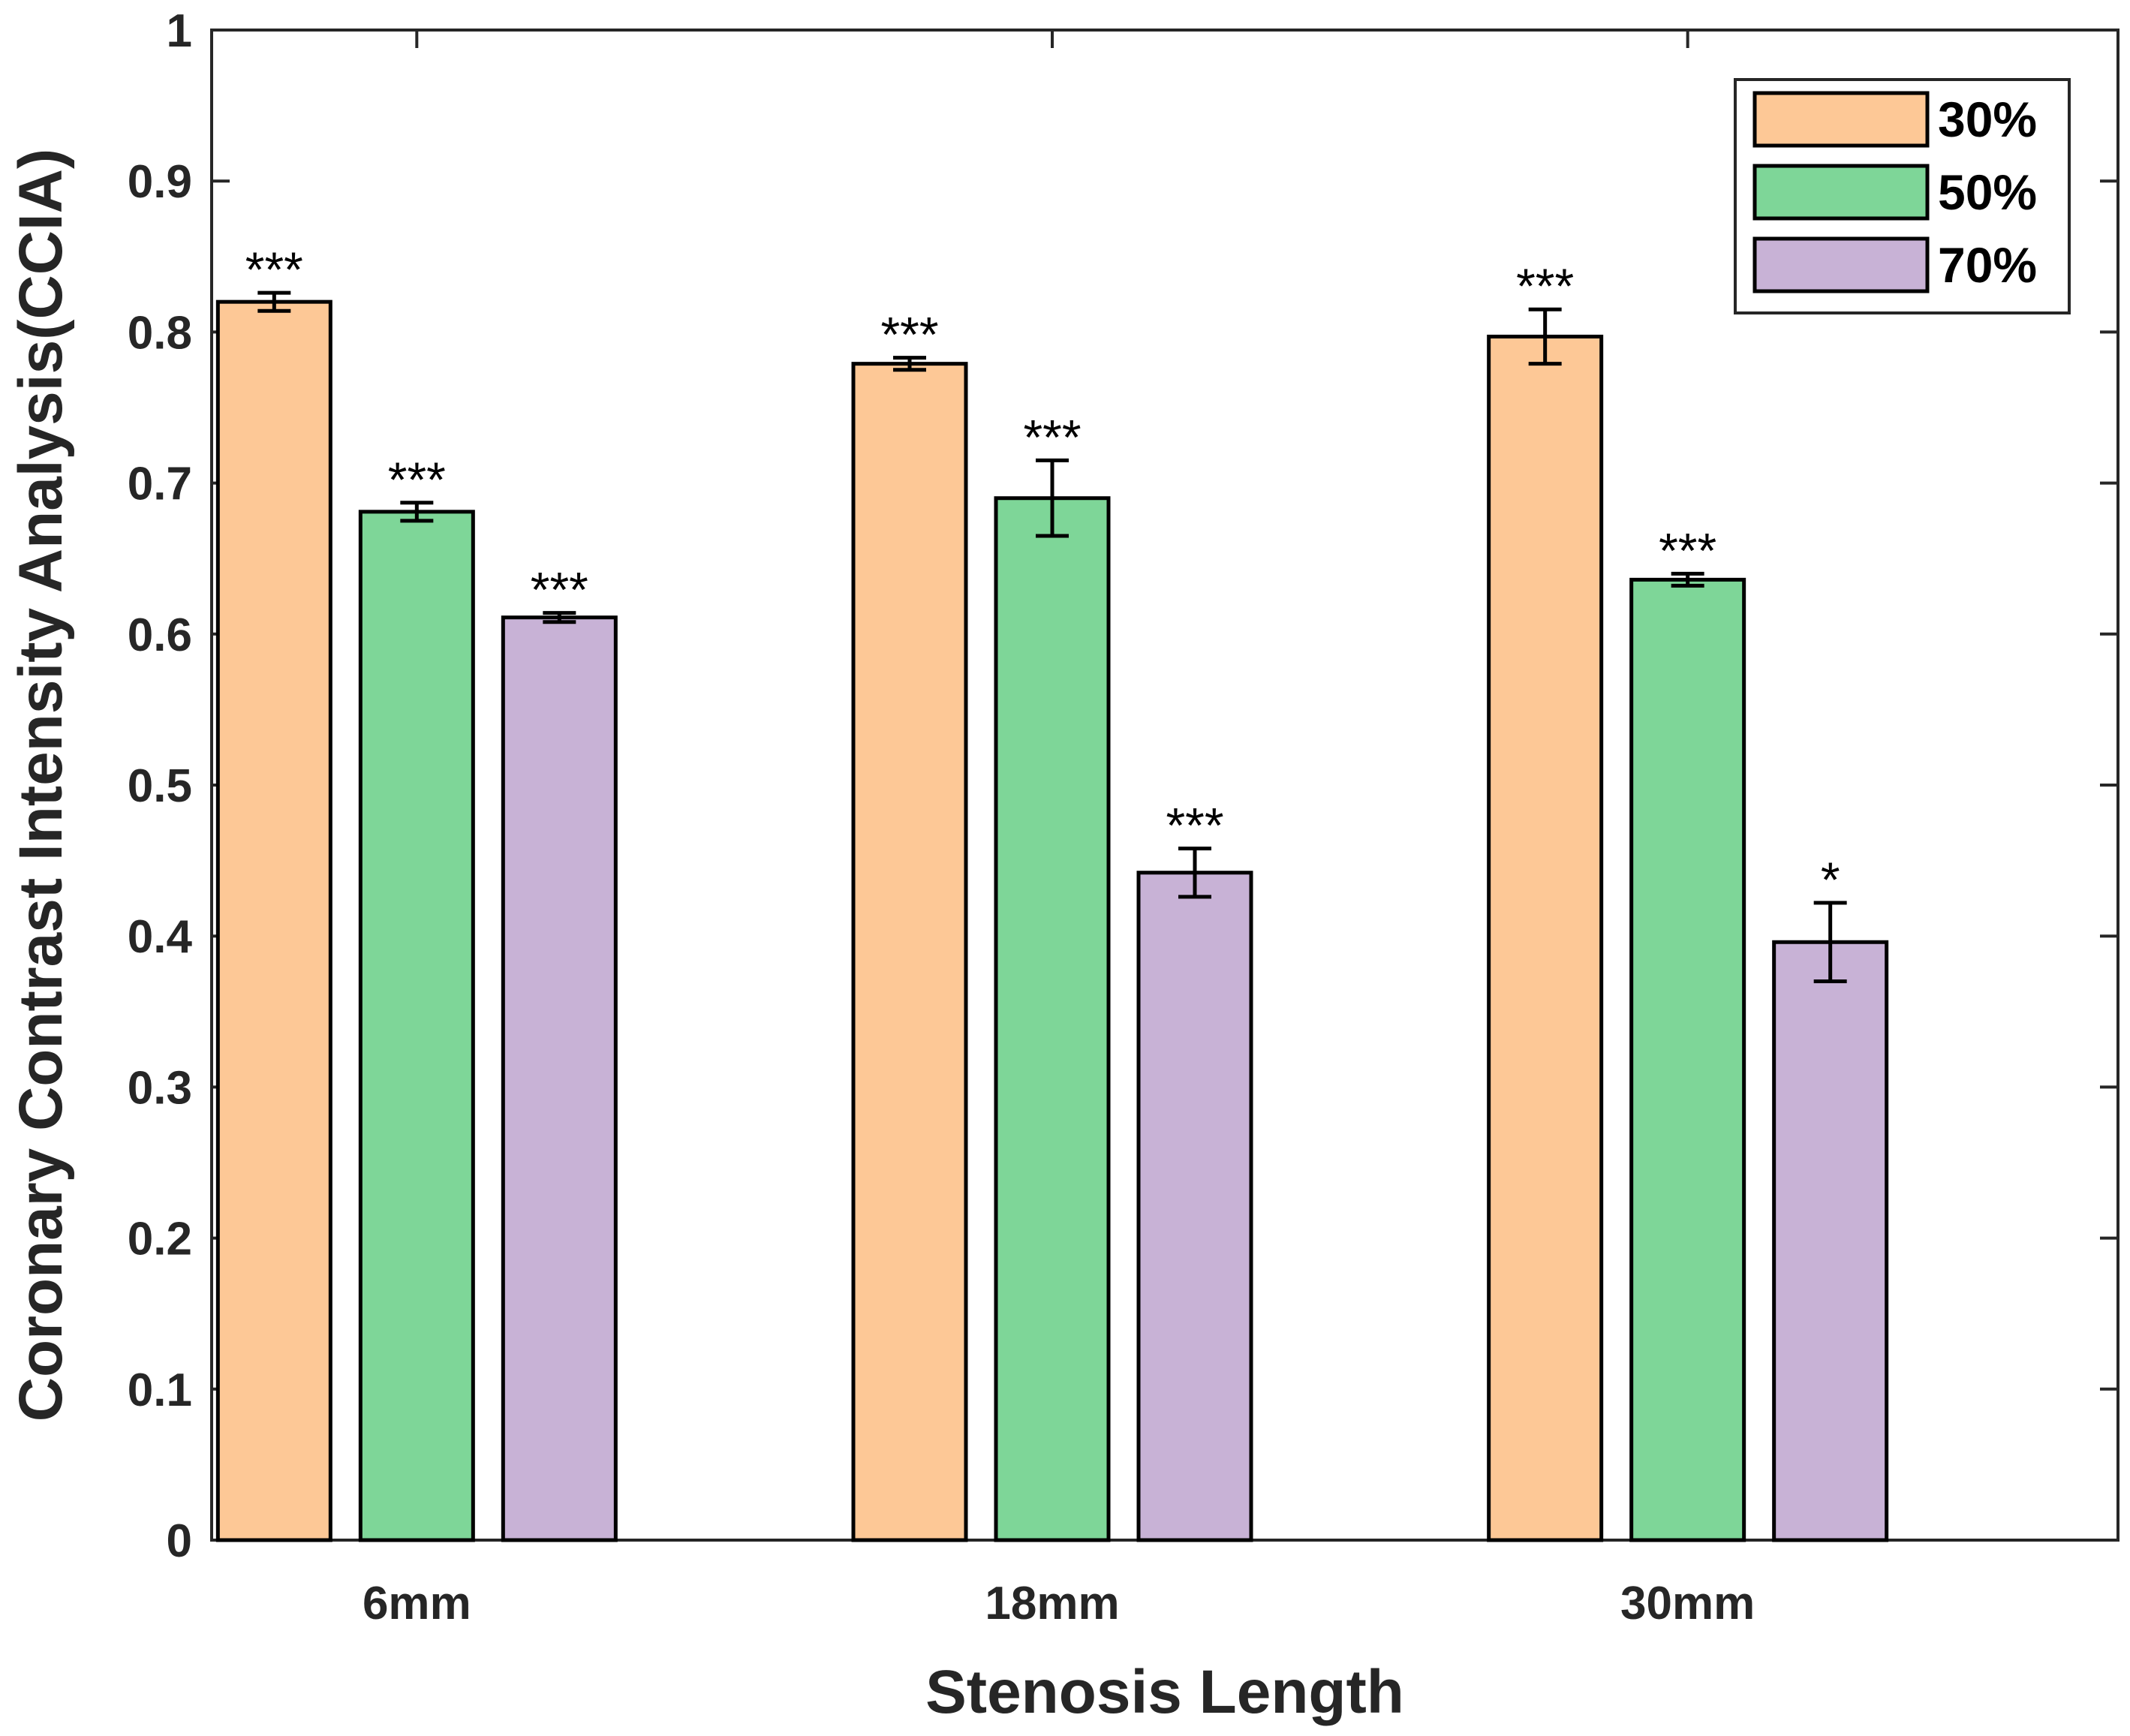 This screenshot has width=2130, height=1736. Describe the element at coordinates (1164, 1692) in the screenshot. I see `x-axis-title: Stenosis Length` at that location.